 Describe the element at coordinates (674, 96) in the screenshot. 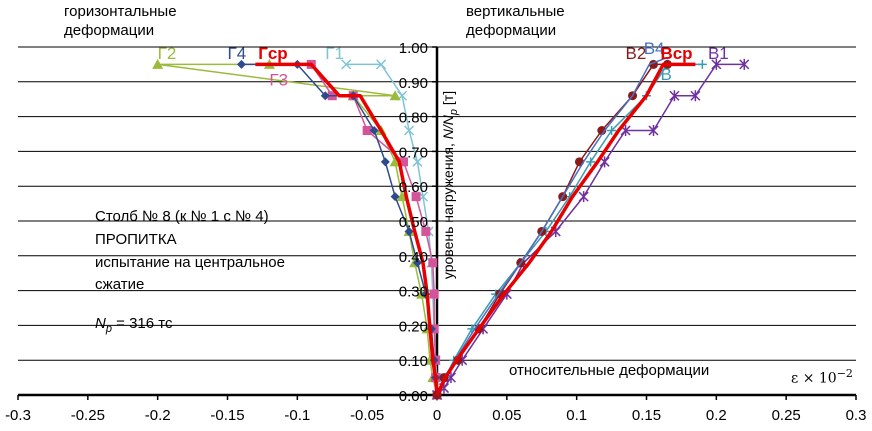

I see `series-point-В1-12` at that location.